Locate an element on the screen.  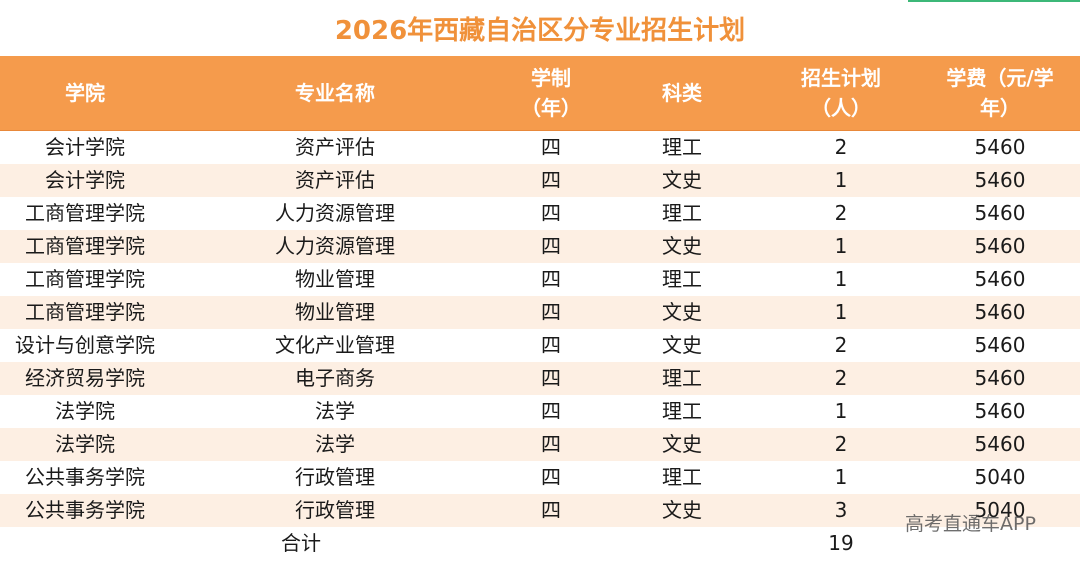
table-row: 工商管理学院 物业管理 四 理工 1 5460 is located at coordinates (540, 279).